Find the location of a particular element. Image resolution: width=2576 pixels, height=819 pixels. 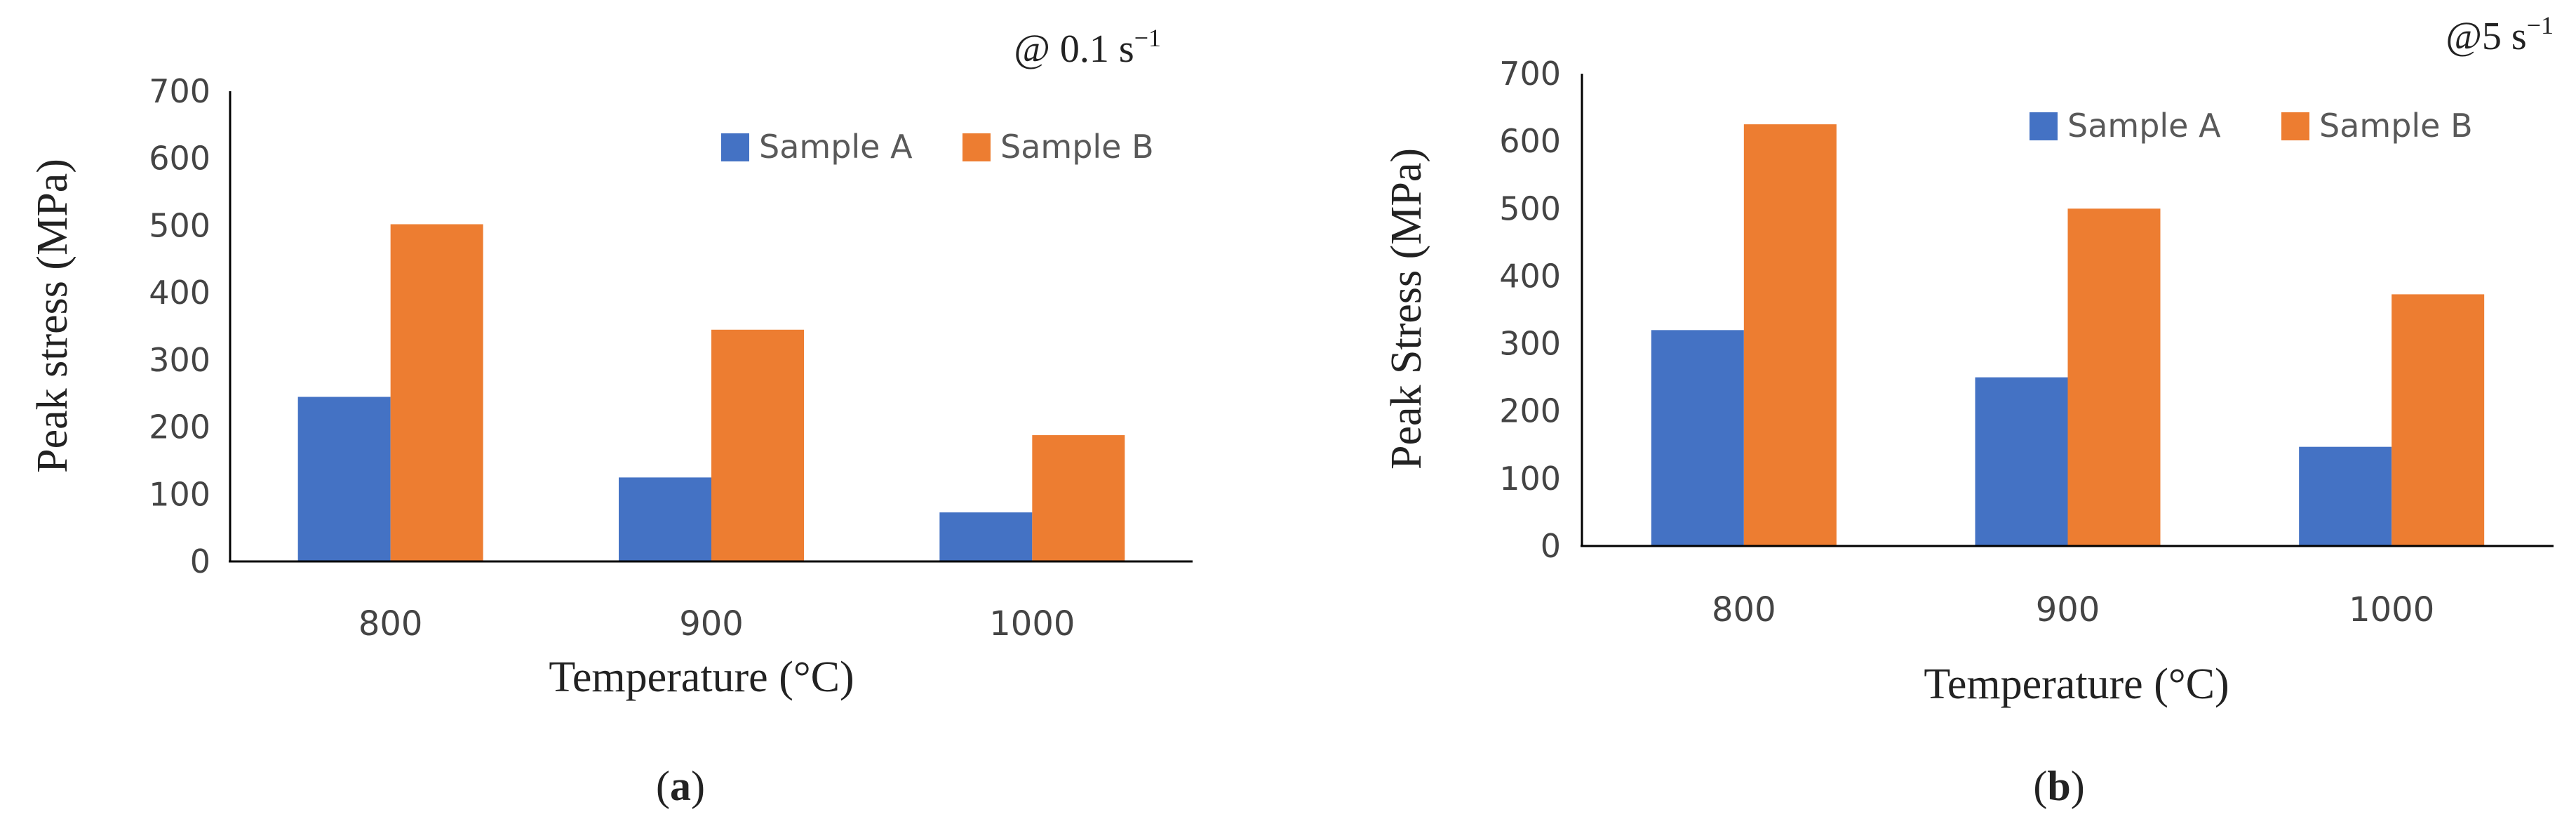

chart-b-y-tick-200: 200 is located at coordinates (1530, 411).